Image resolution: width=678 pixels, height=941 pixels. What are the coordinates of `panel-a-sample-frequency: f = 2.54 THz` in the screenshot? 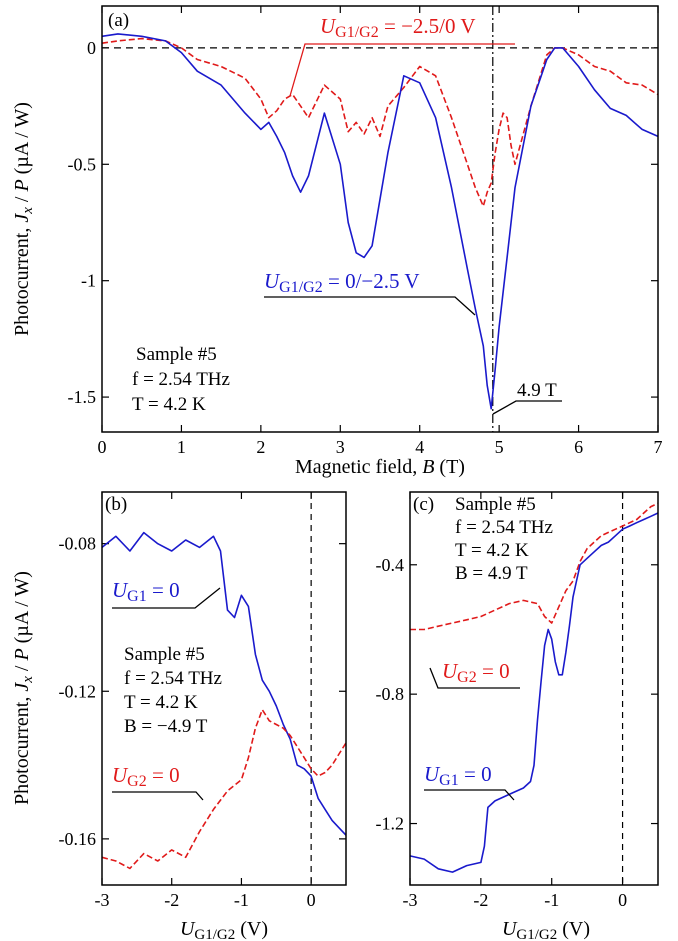 It's located at (181, 379).